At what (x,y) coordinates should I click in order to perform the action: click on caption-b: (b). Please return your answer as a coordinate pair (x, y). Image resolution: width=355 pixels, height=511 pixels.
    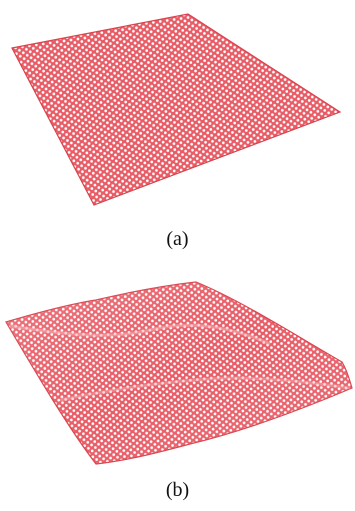
    Looking at the image, I should click on (177, 490).